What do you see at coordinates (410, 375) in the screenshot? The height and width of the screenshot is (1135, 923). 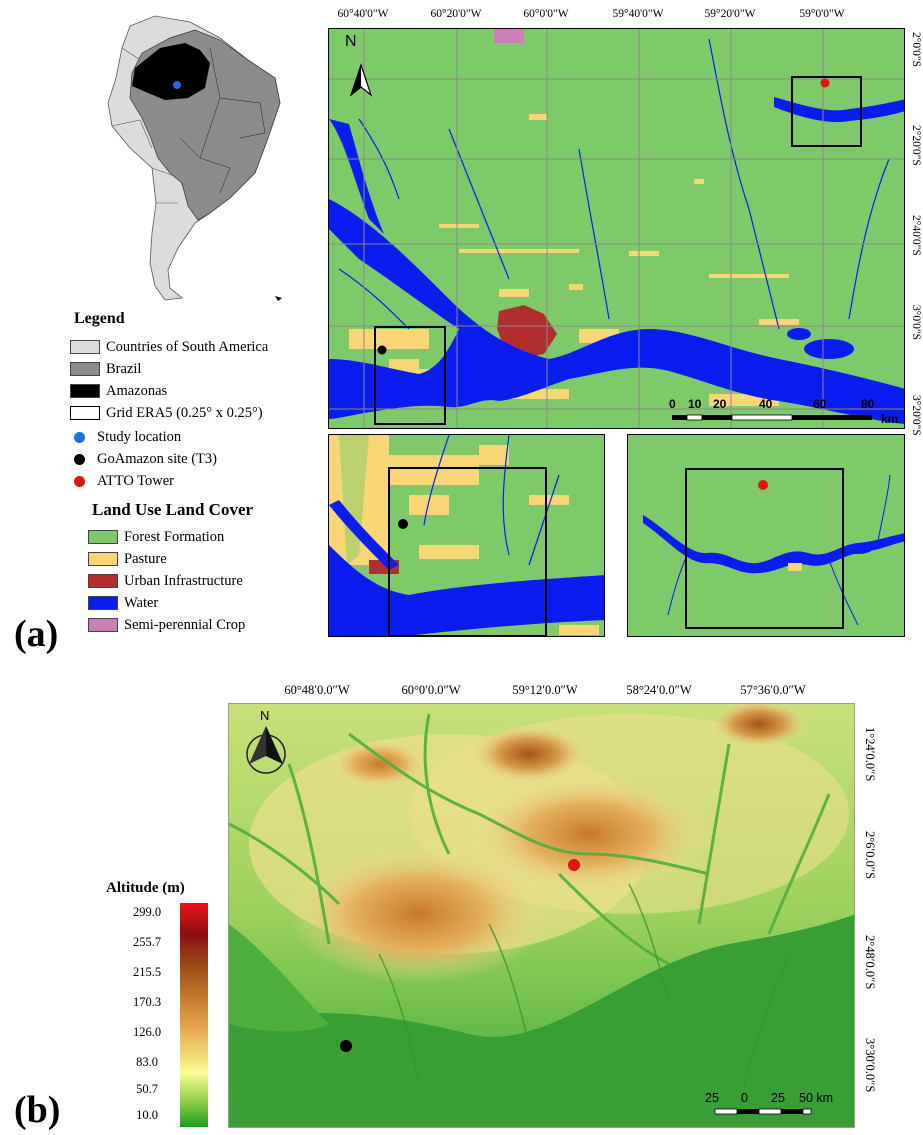 I see `era5-grid-box-t3` at bounding box center [410, 375].